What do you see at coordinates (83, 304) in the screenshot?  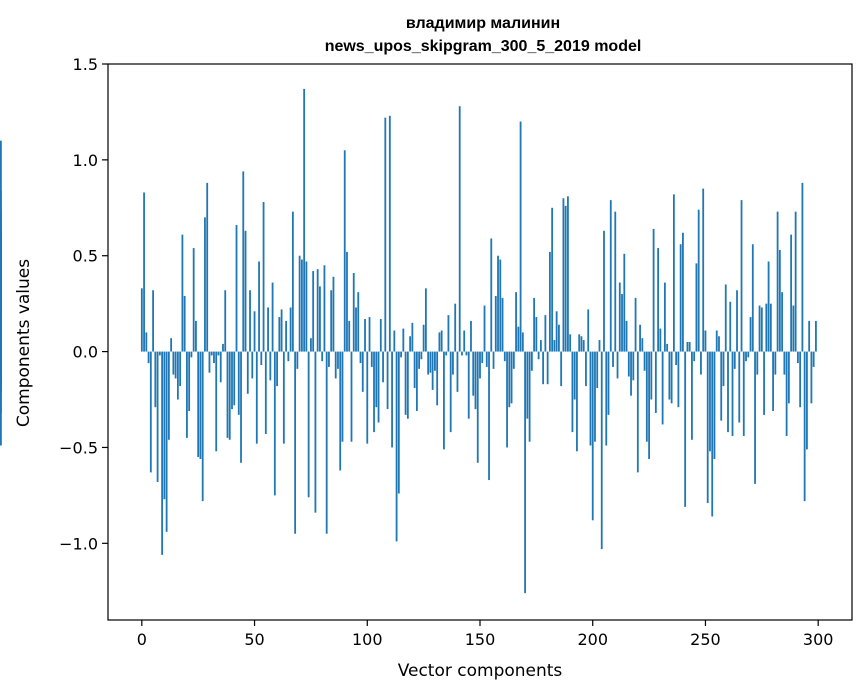 I see `y-axis-ticks: −1.0 −0.5 0.0 0.5 1.0 1.5` at bounding box center [83, 304].